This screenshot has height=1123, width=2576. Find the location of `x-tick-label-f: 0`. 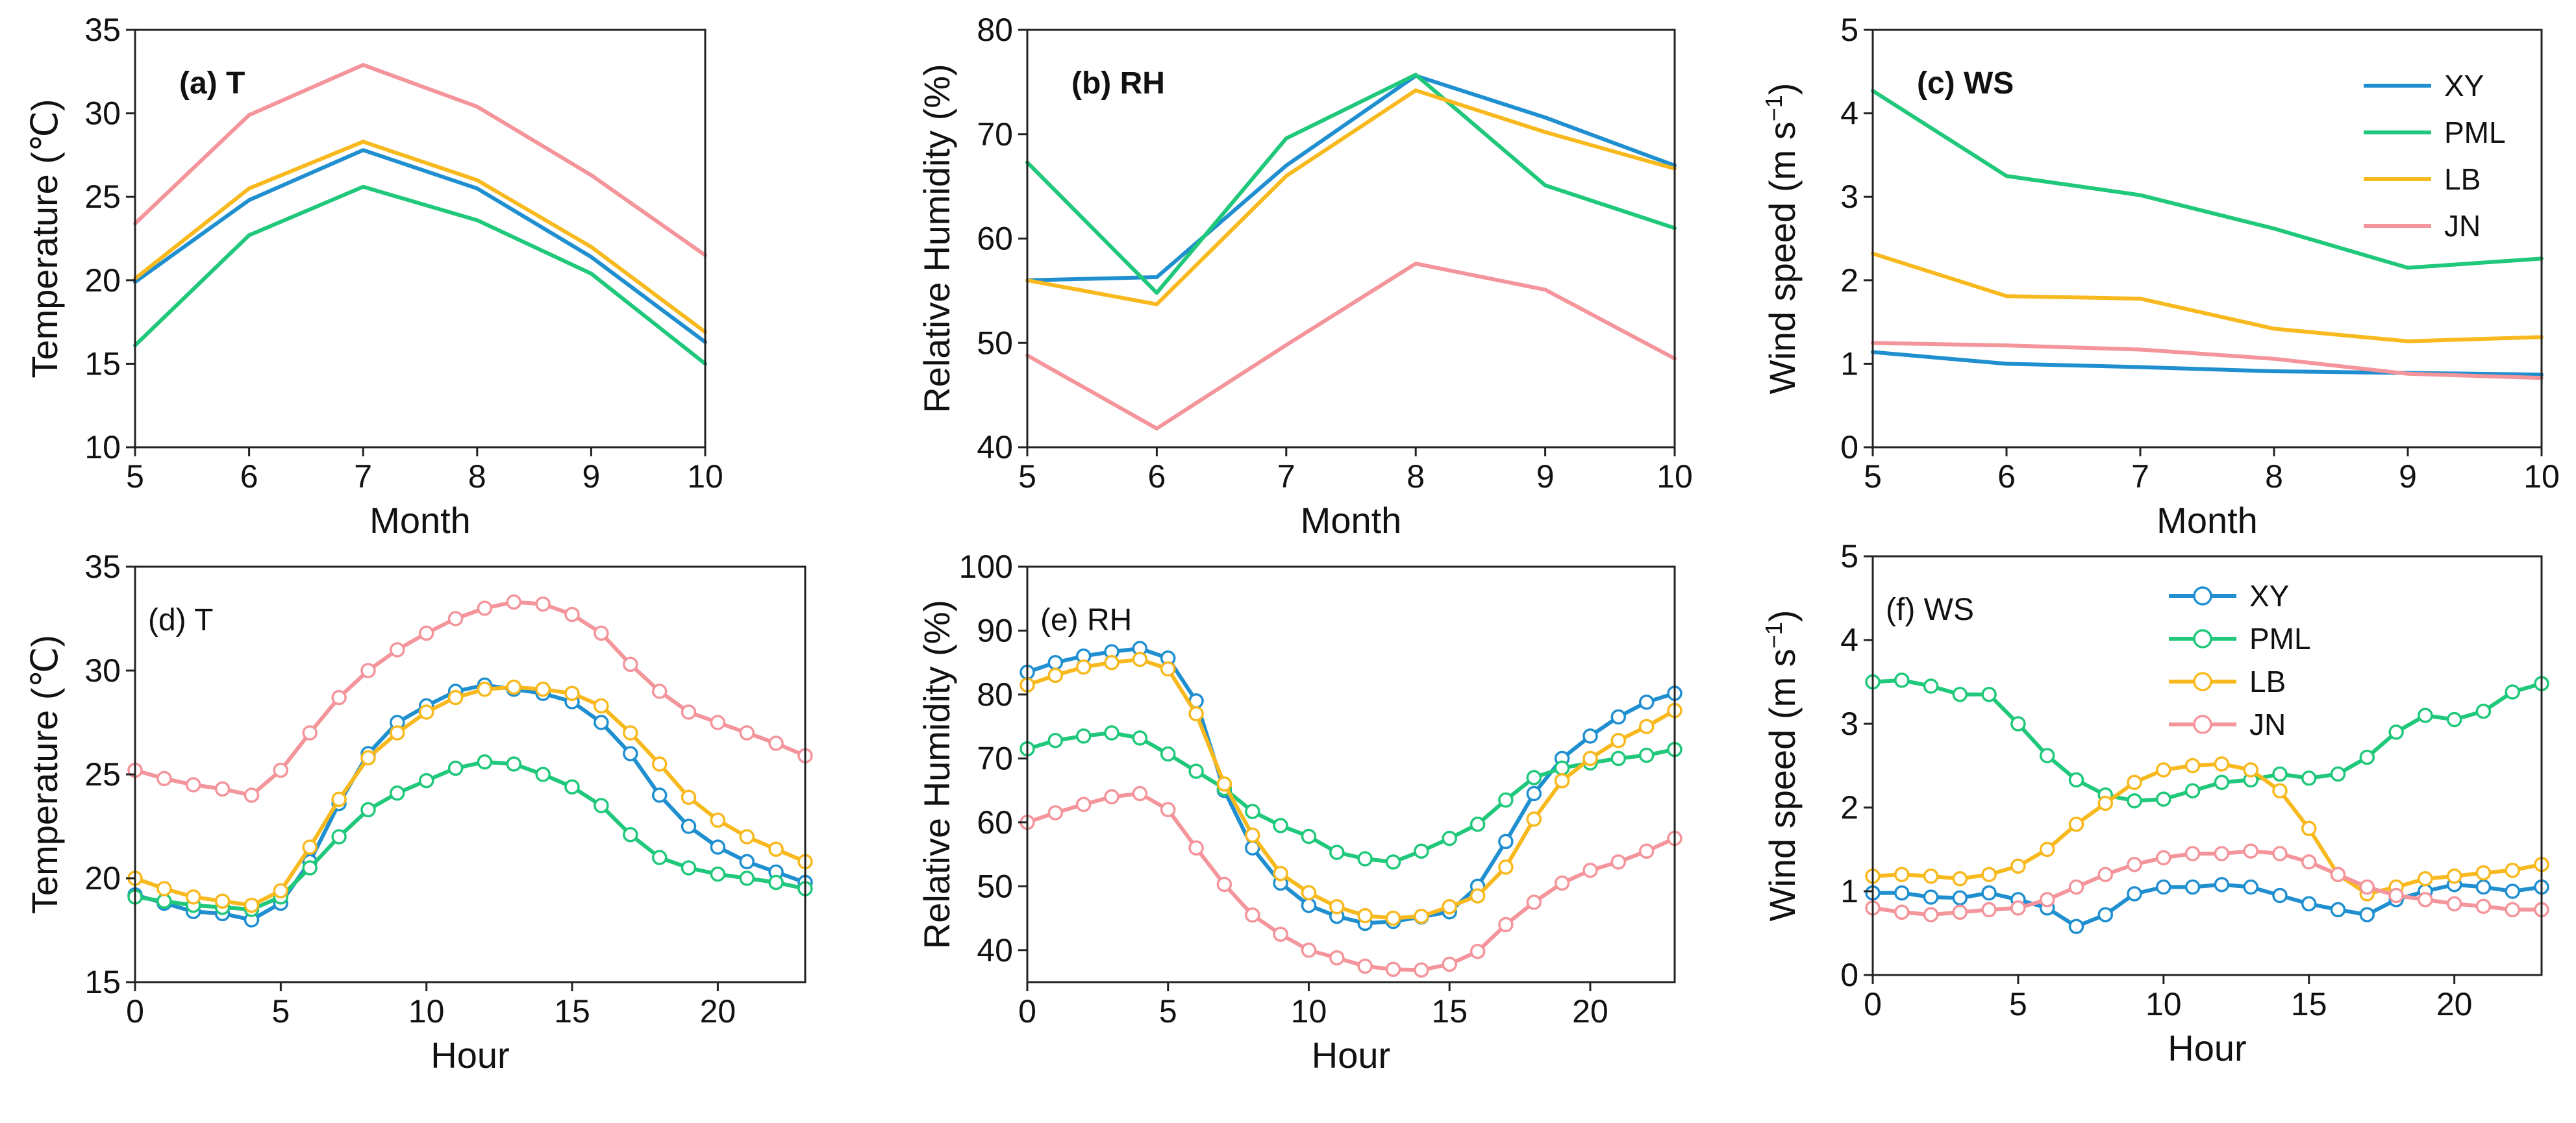

x-tick-label-f: 0 is located at coordinates (1873, 1004).